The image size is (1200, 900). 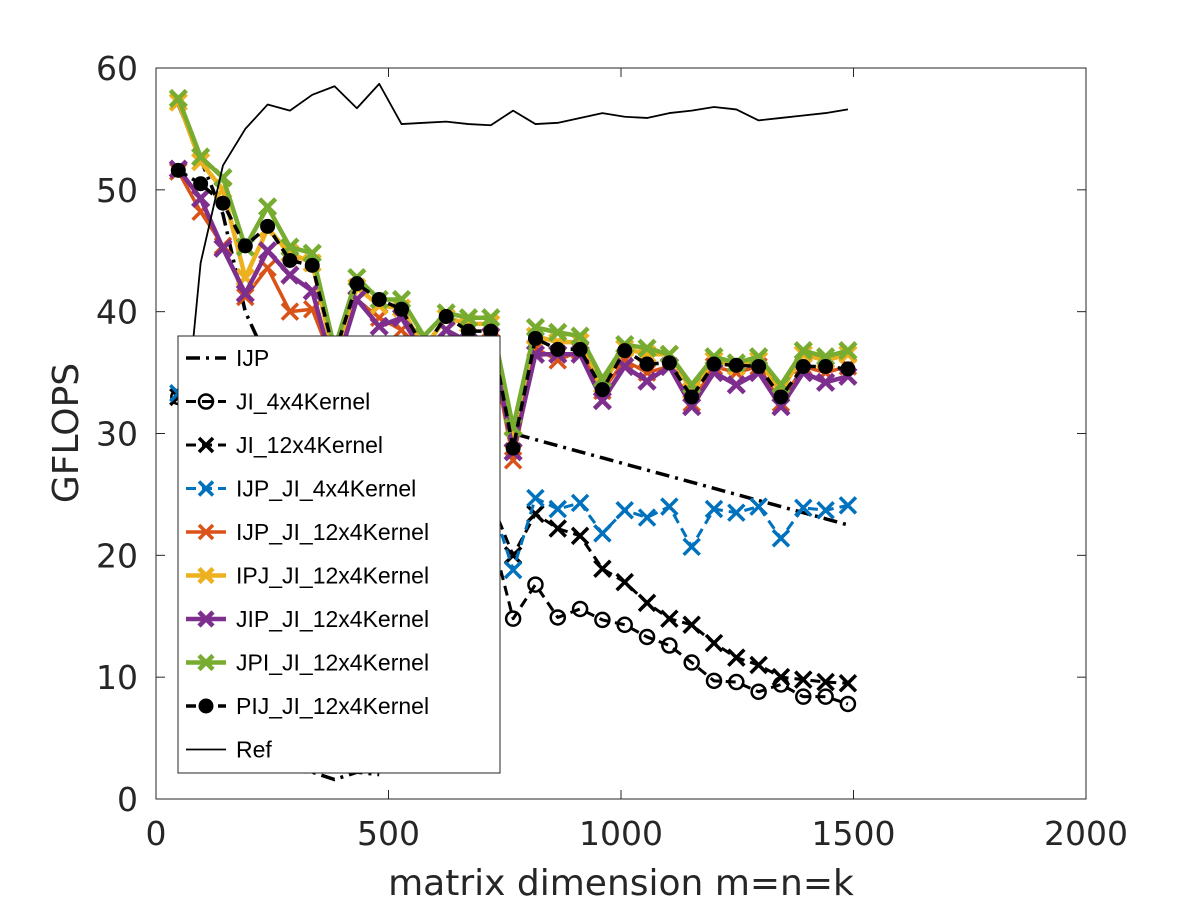 What do you see at coordinates (1086, 833) in the screenshot?
I see `x-tick-label: 2000` at bounding box center [1086, 833].